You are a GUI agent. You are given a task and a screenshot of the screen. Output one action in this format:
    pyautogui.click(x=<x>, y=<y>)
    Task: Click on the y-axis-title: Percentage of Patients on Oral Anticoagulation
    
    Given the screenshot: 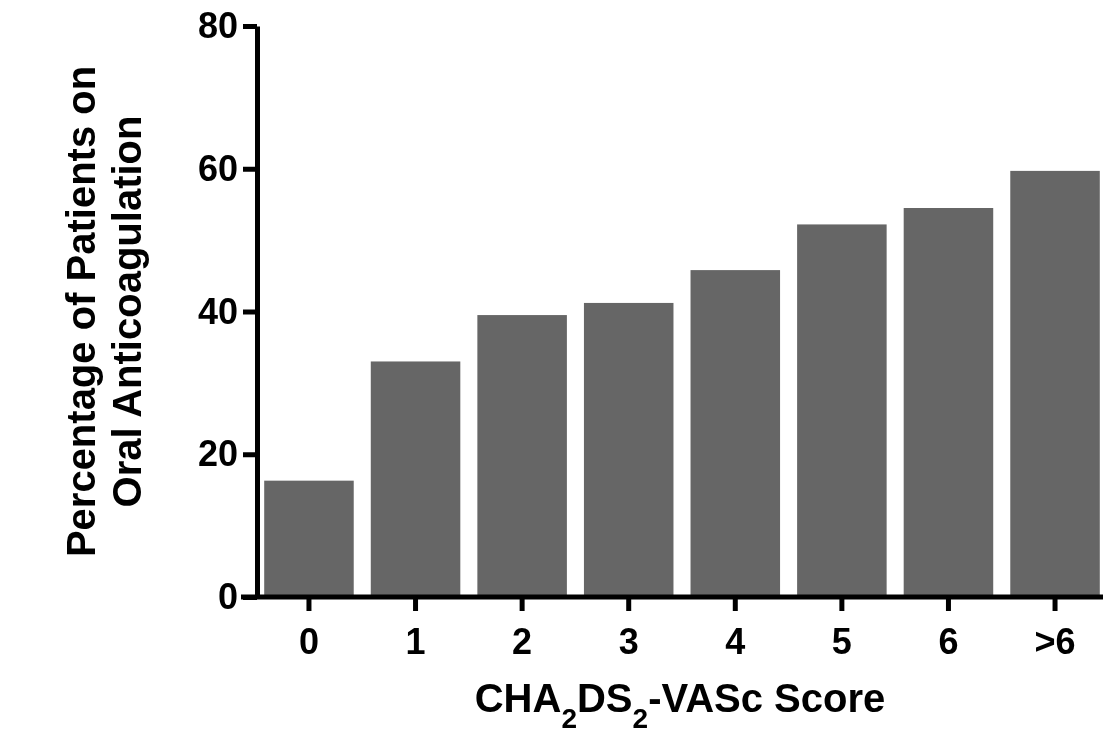 What is the action you would take?
    pyautogui.click(x=104, y=311)
    